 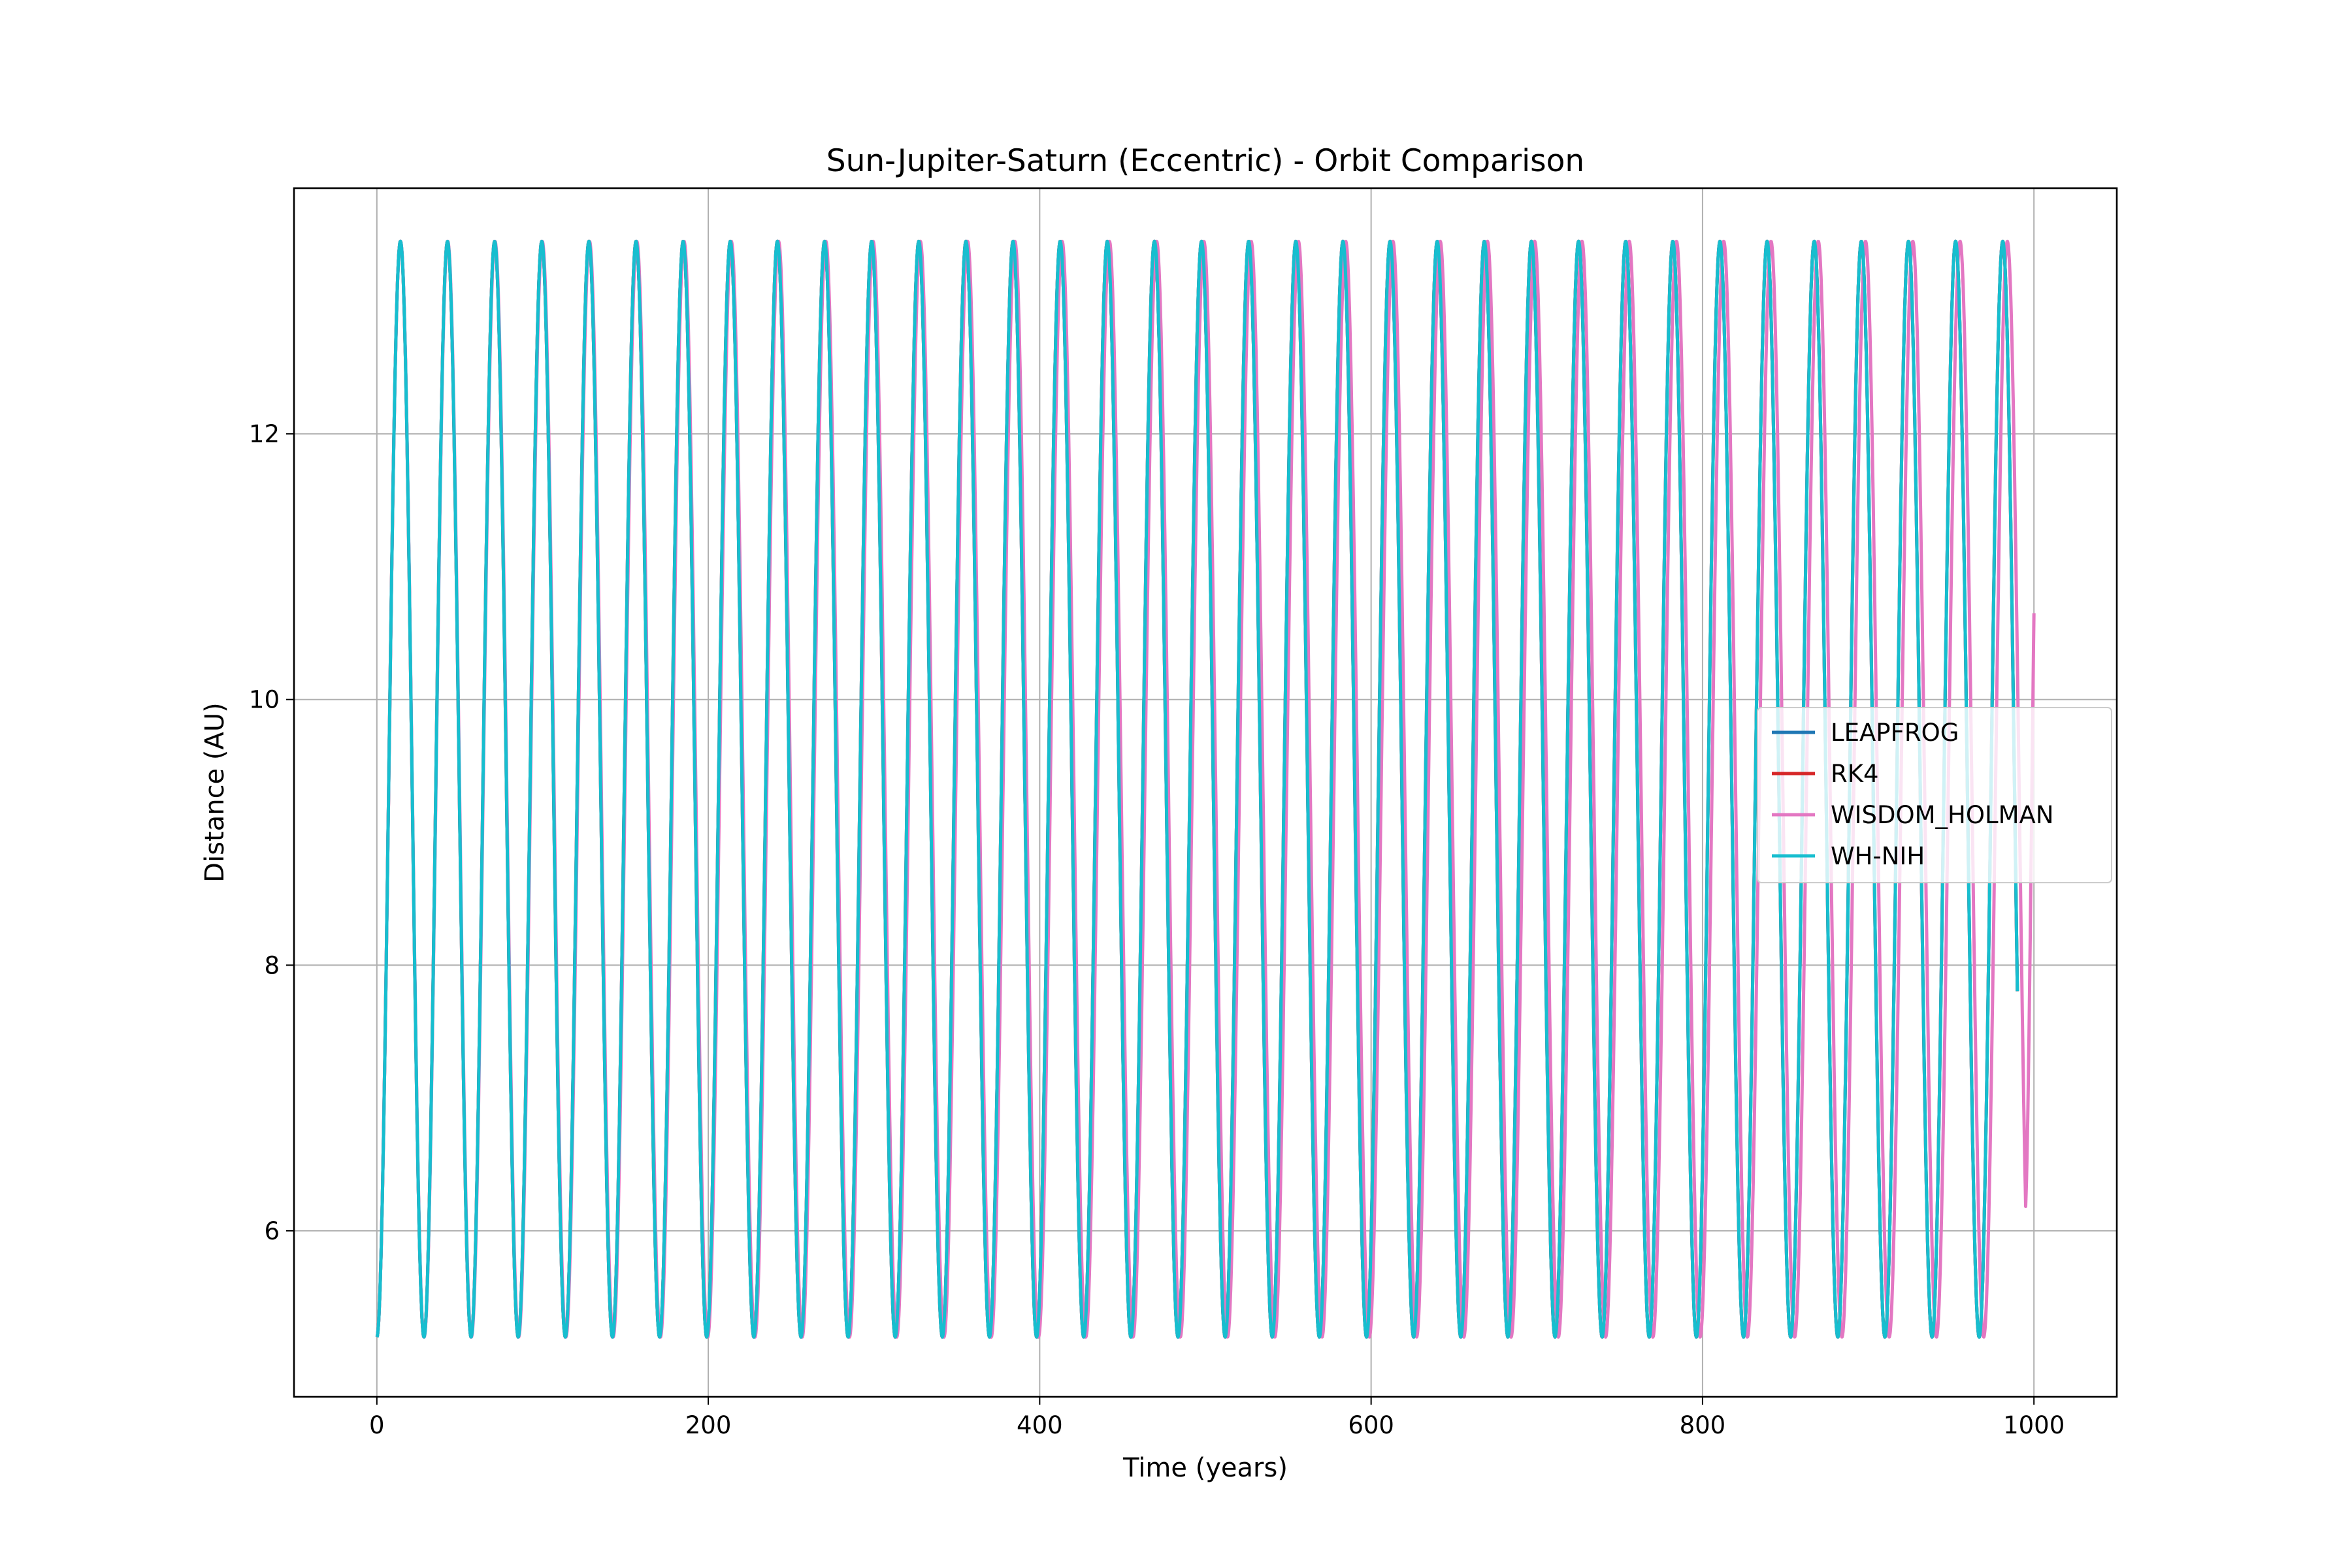 What do you see at coordinates (1895, 733) in the screenshot?
I see `legend-label: LEAPFROG` at bounding box center [1895, 733].